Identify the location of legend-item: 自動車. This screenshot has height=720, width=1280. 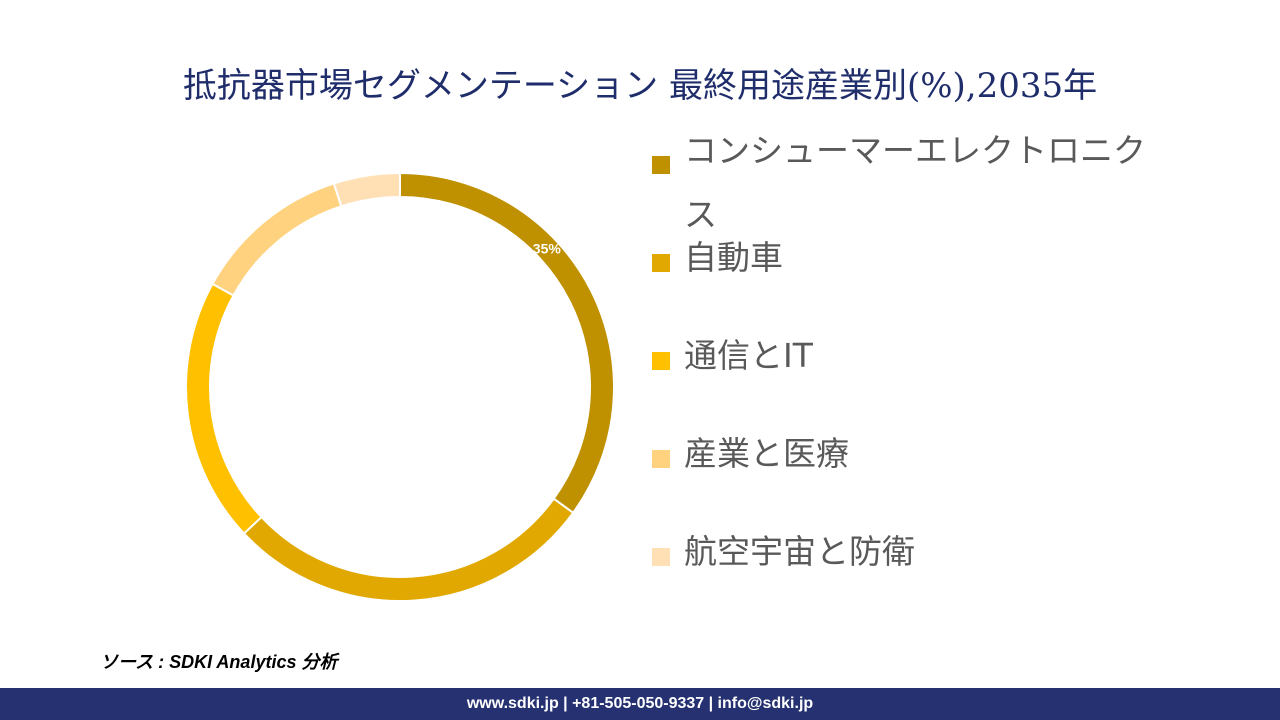
(908, 264).